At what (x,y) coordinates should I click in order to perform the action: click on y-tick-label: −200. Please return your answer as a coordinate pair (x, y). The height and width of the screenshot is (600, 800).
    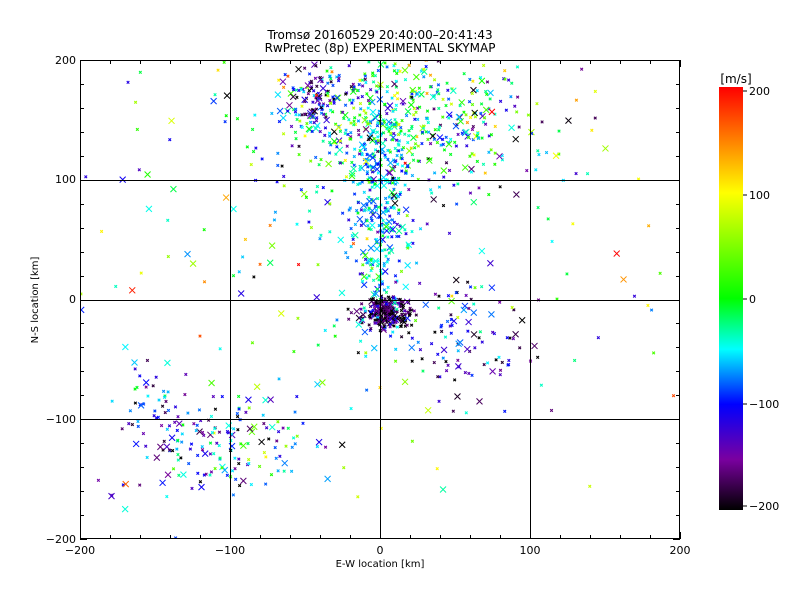
    Looking at the image, I should click on (61, 539).